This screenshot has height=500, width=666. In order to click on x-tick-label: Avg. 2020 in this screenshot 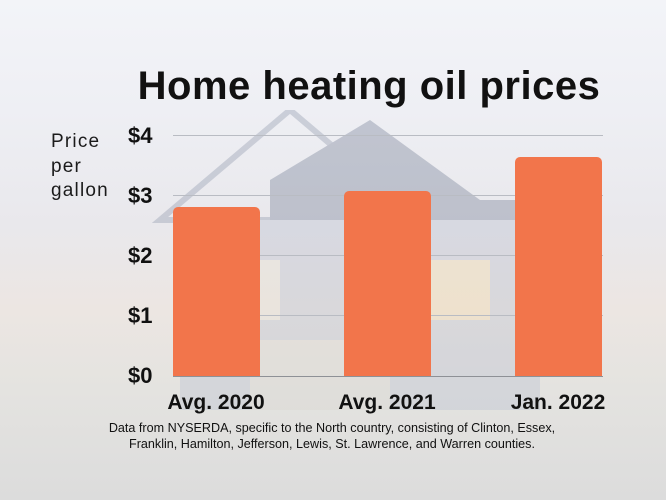, I will do `click(216, 402)`.